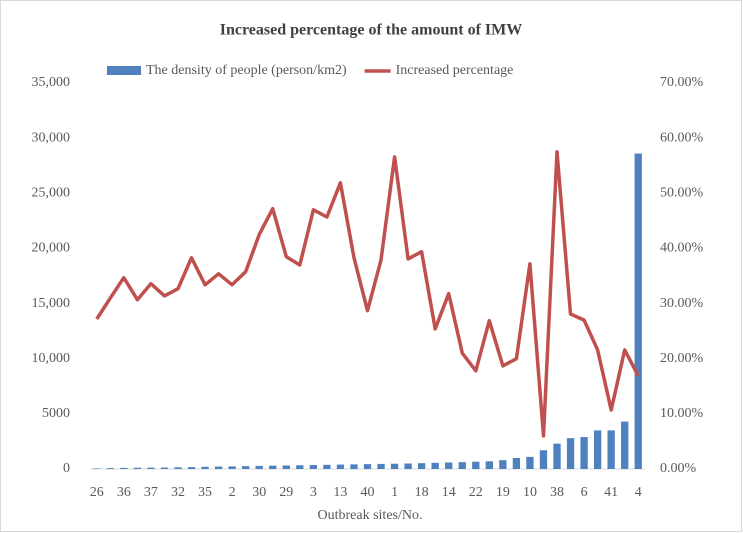 This screenshot has height=533, width=743. Describe the element at coordinates (557, 492) in the screenshot. I see `x-tick-label: 38` at that location.